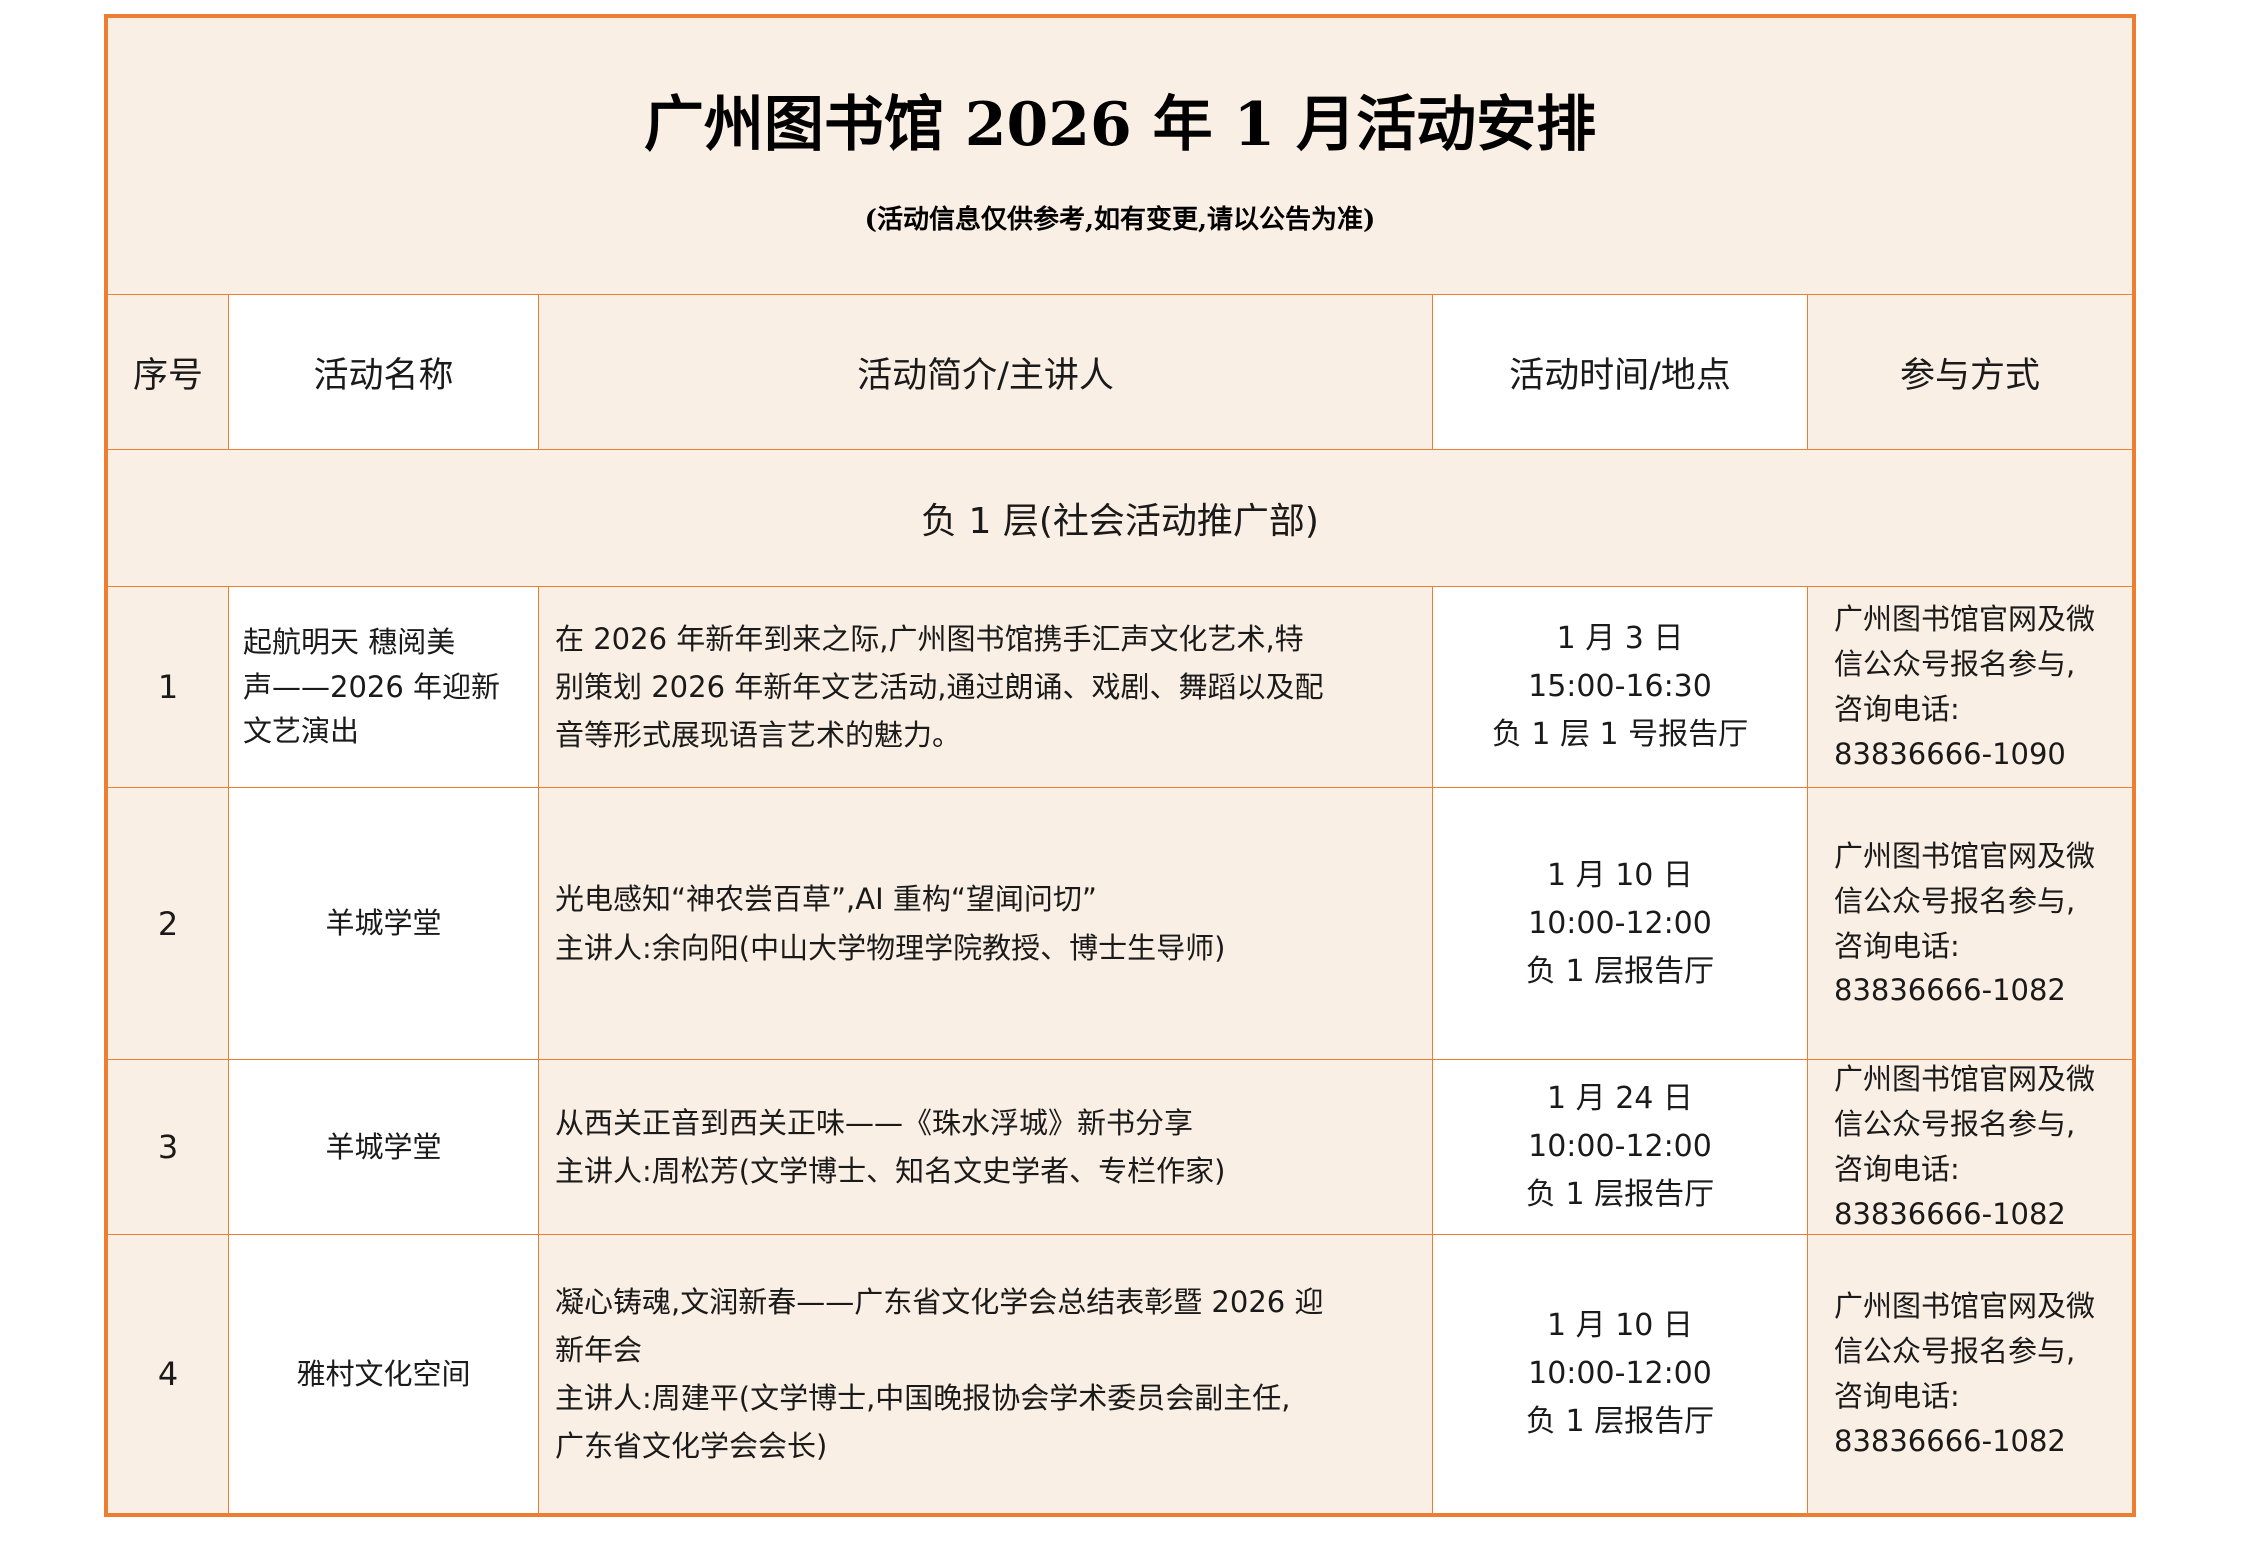 The height and width of the screenshot is (1547, 2245). I want to click on page-subtitle: (活动信息仅供参考,如有变更,请以公告为准), so click(1120, 220).